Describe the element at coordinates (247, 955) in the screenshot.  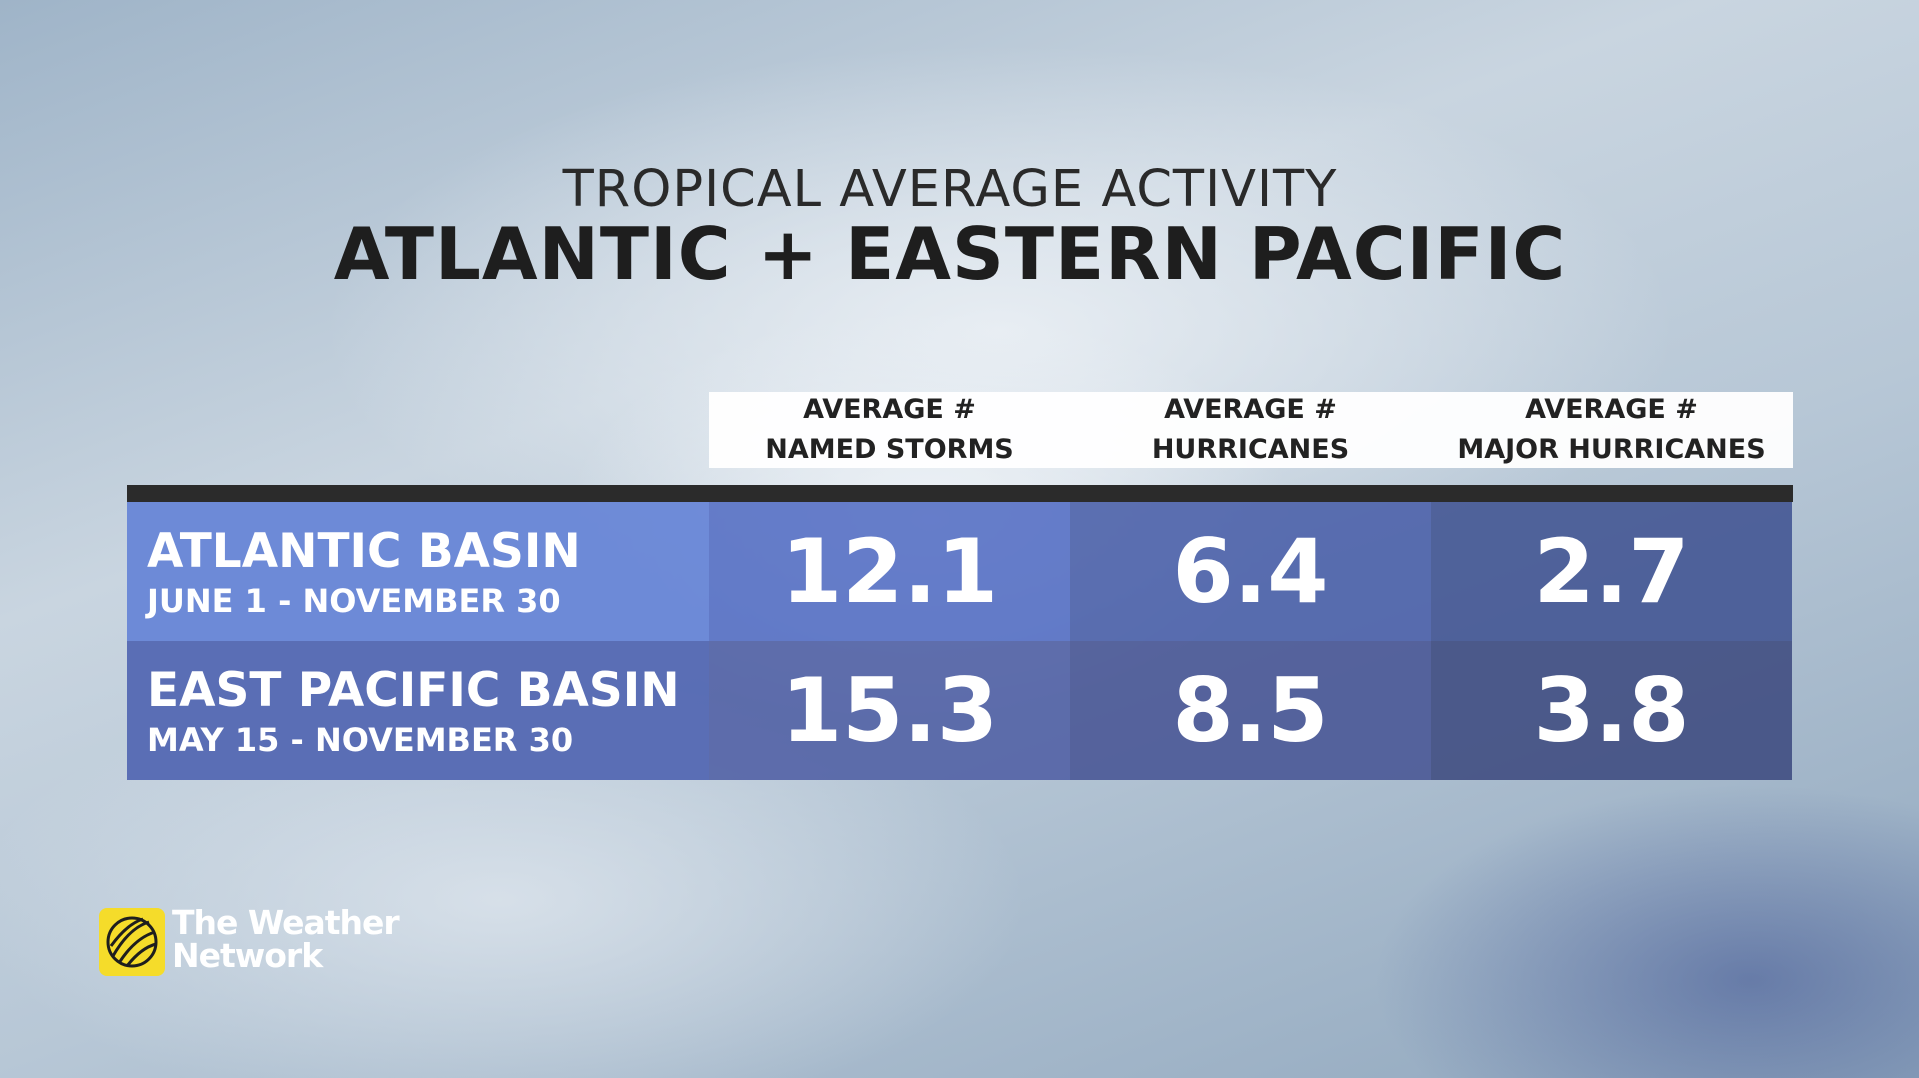
I see `logo-line: Network` at that location.